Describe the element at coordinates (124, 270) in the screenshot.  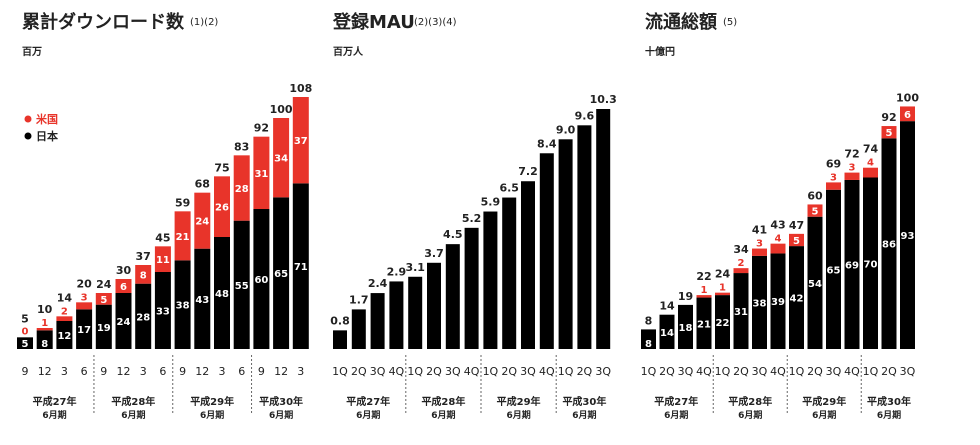
I see `bar-total-label: 30` at that location.